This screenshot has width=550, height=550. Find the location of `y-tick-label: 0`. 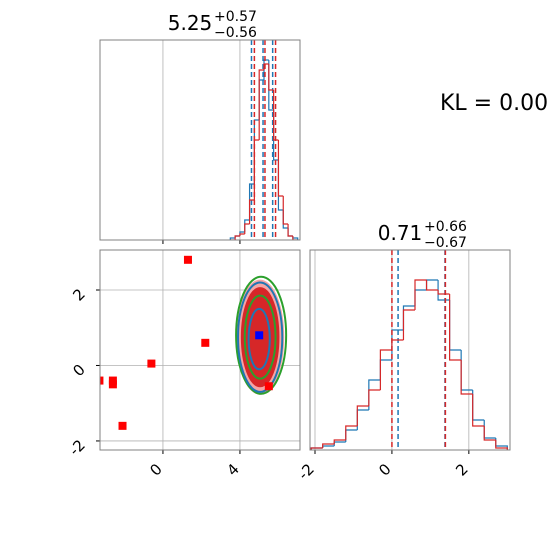

y-tick-label: 0 is located at coordinates (78, 370).